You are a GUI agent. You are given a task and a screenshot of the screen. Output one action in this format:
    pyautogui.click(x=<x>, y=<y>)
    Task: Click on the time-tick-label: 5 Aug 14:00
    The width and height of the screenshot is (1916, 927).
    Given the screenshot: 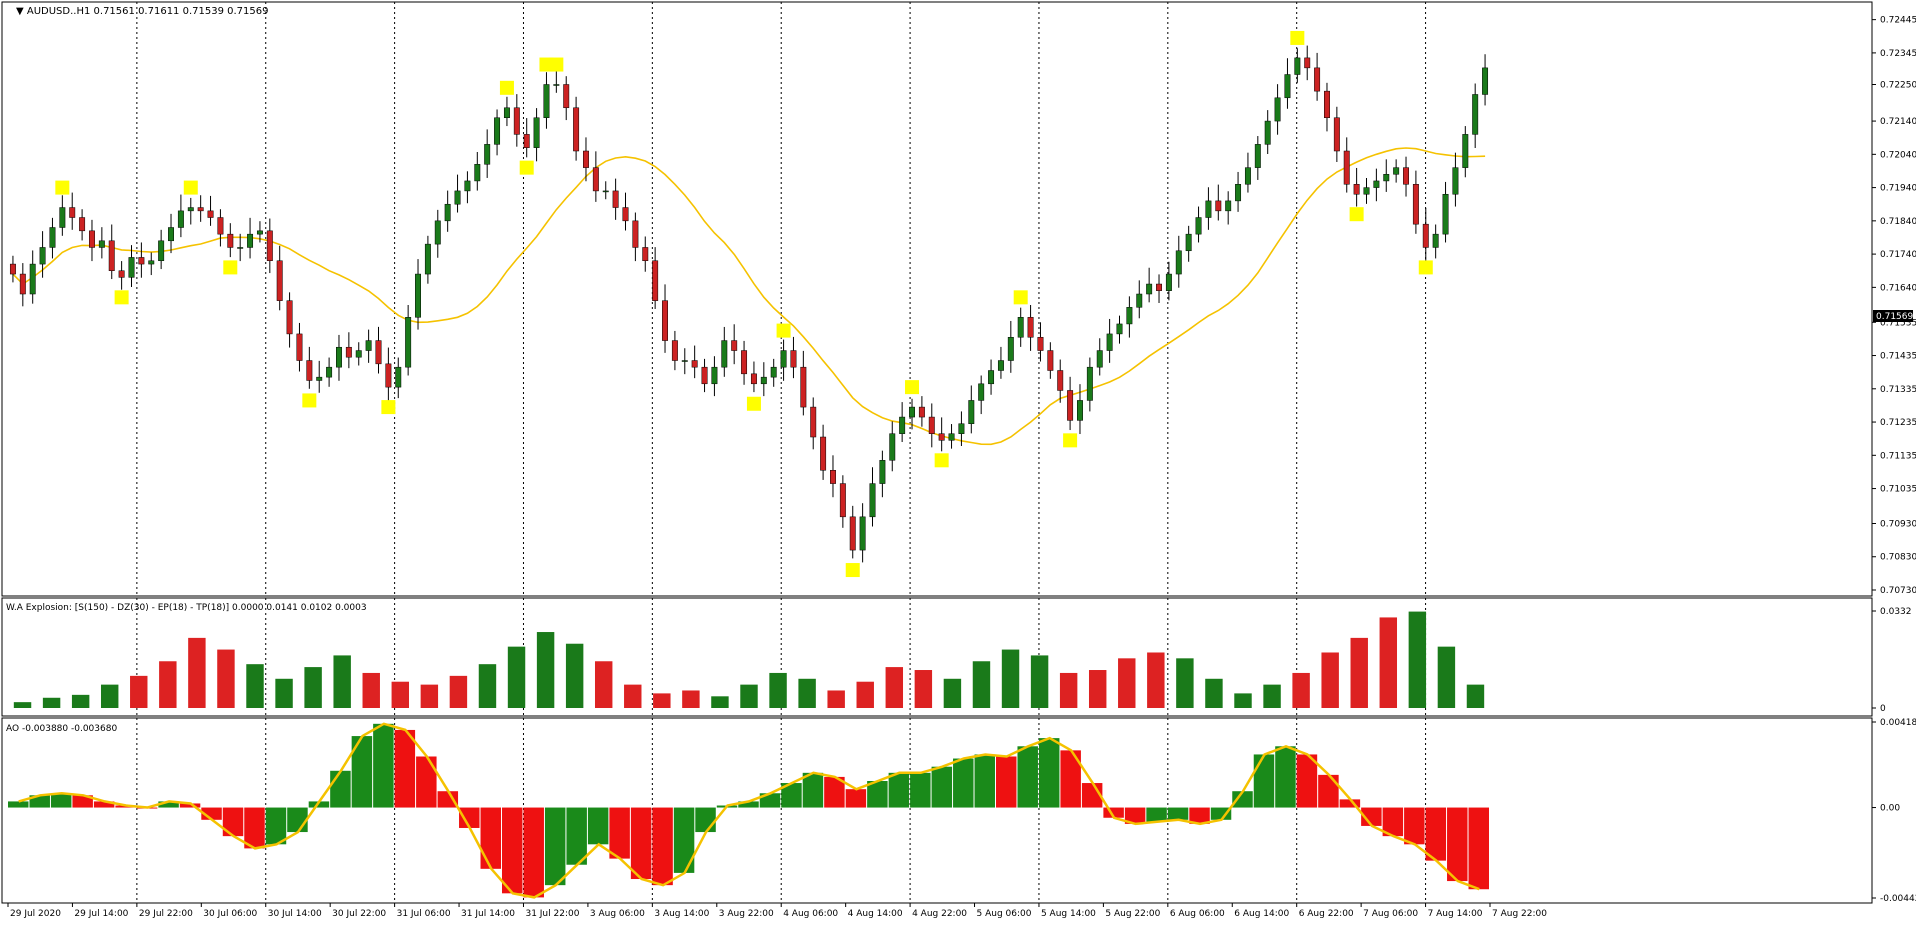 What is the action you would take?
    pyautogui.click(x=1068, y=914)
    